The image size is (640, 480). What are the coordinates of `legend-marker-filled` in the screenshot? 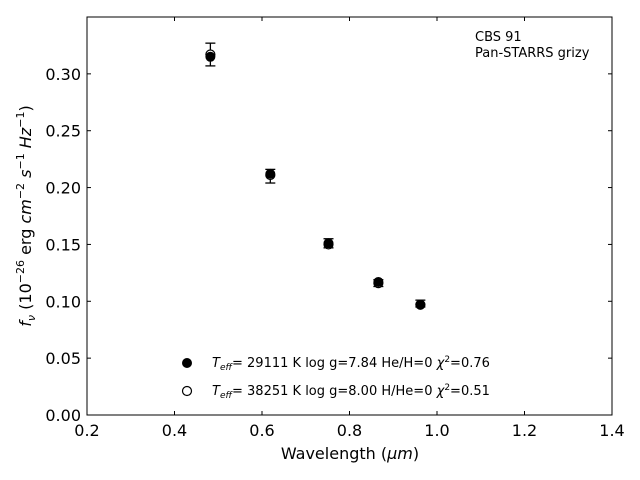 It's located at (187, 363).